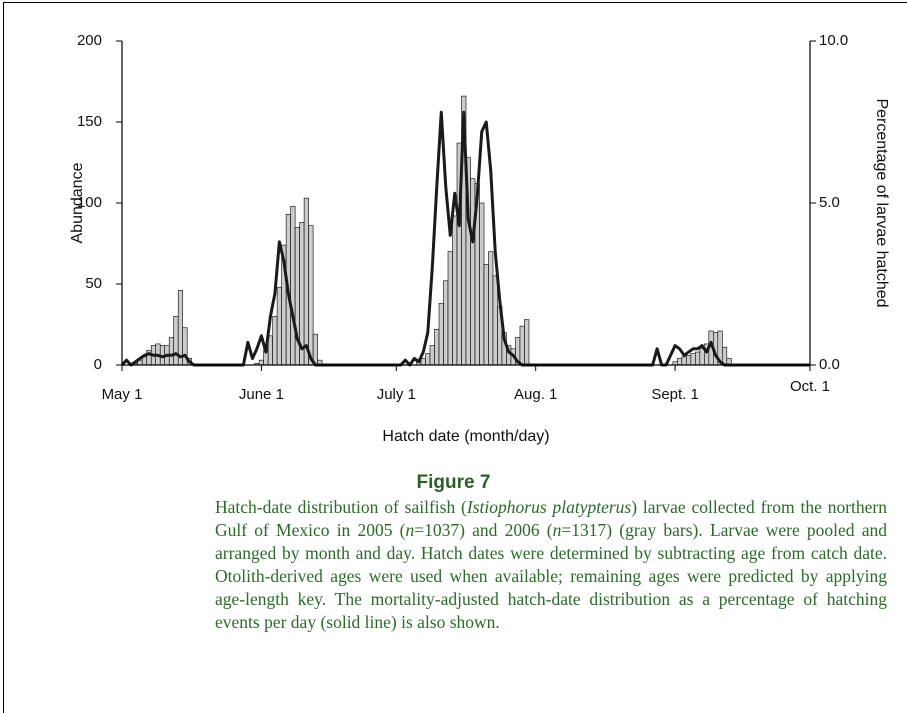 The height and width of the screenshot is (713, 907). What do you see at coordinates (93, 283) in the screenshot?
I see `y-tick-label: 50` at bounding box center [93, 283].